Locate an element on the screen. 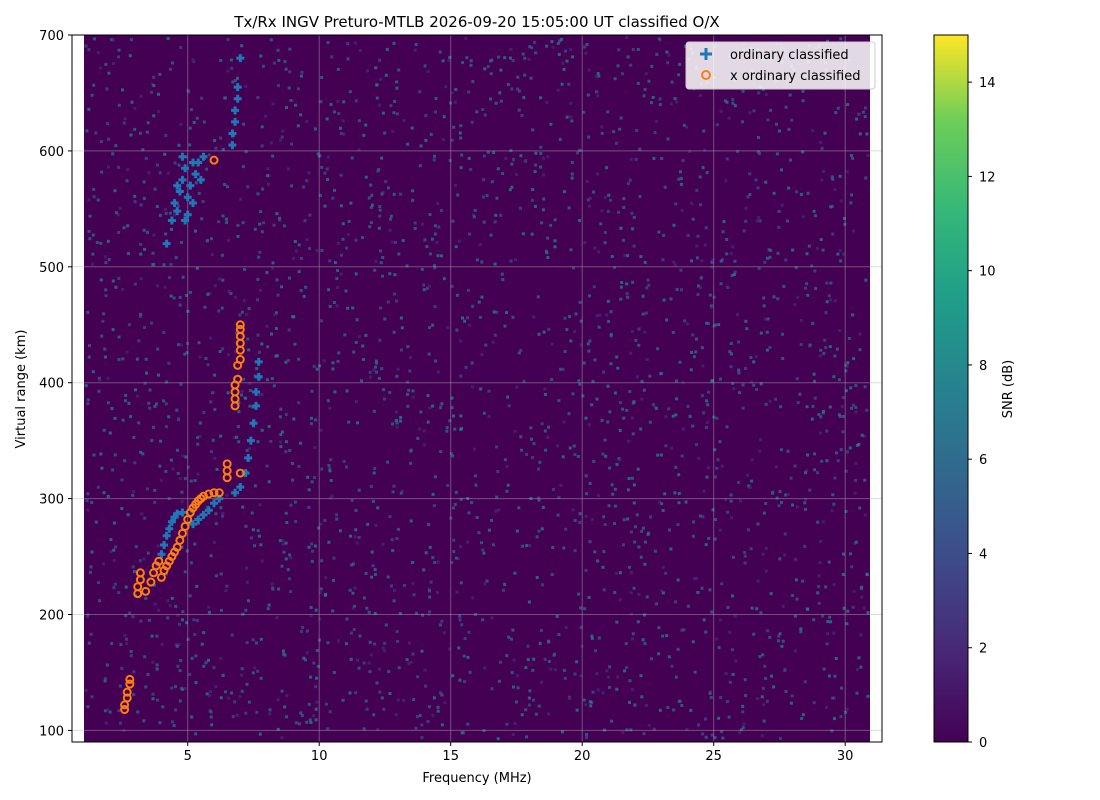 The width and height of the screenshot is (1100, 800). x-tick-label: 10 is located at coordinates (319, 756).